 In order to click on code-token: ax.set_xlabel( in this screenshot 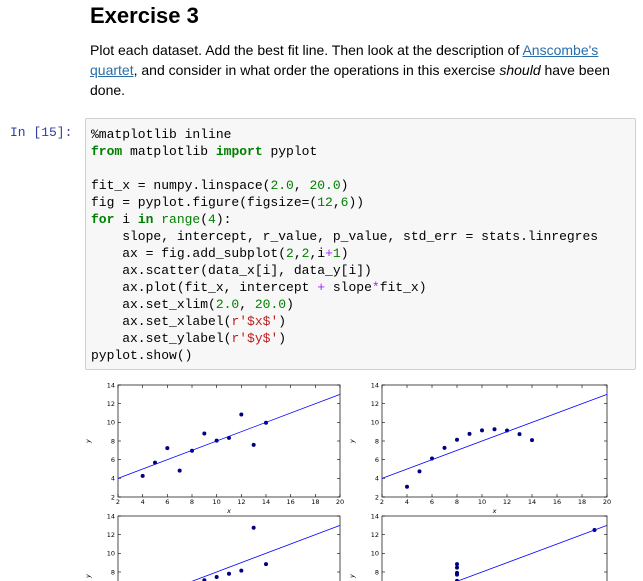, I will do `click(161, 321)`.